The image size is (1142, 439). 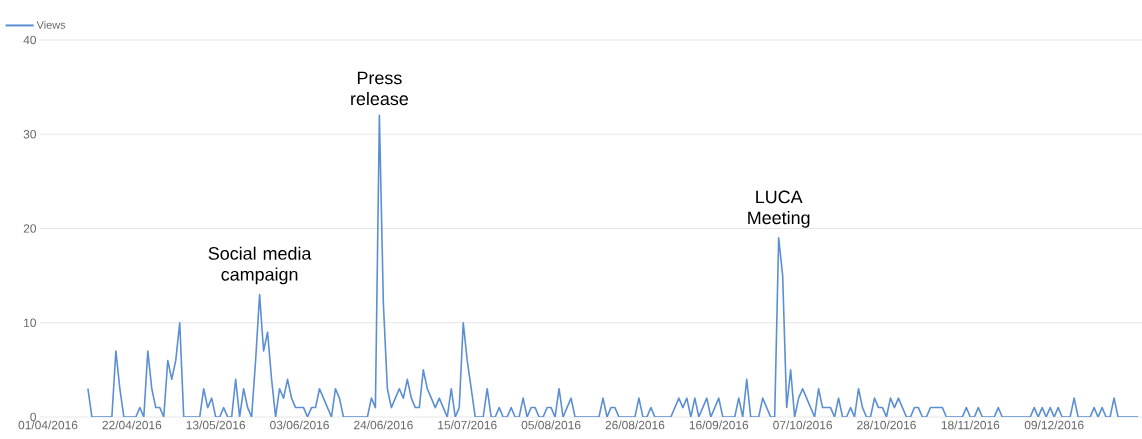 What do you see at coordinates (51, 24) in the screenshot?
I see `legend-label: Views` at bounding box center [51, 24].